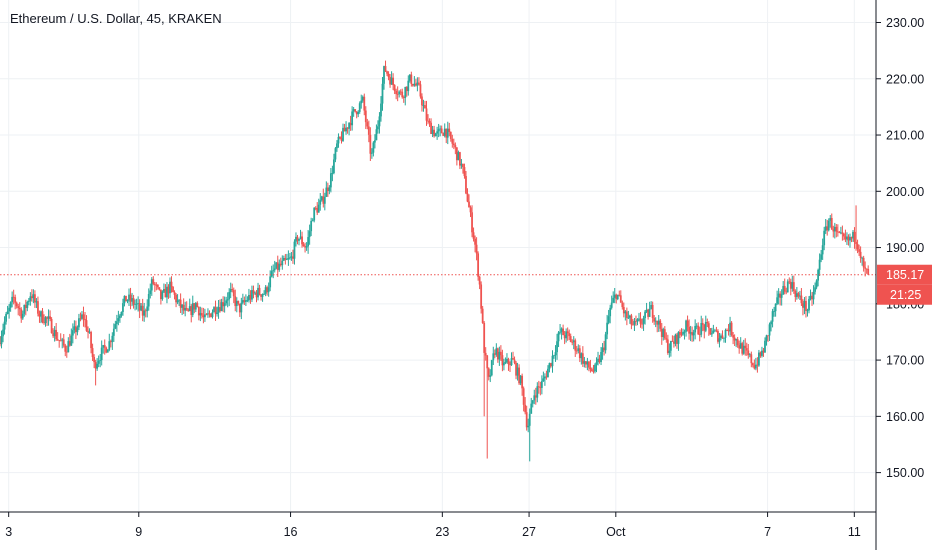  What do you see at coordinates (904, 274) in the screenshot?
I see `last-price-badge-bg` at bounding box center [904, 274].